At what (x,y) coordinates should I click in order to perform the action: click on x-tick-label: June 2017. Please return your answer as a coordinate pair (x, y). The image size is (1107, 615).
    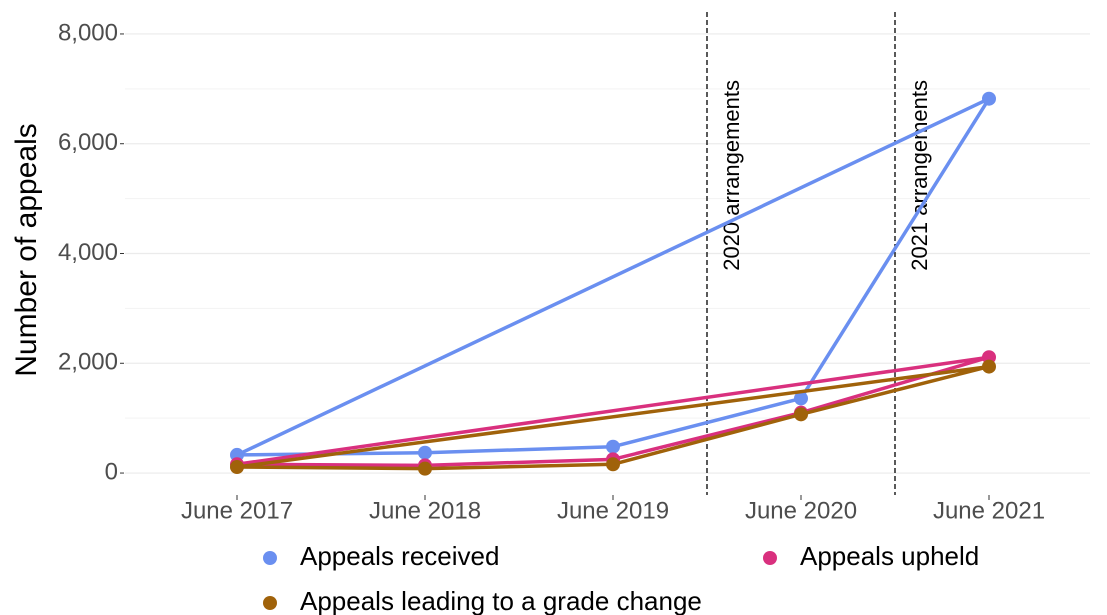
    Looking at the image, I should click on (237, 510).